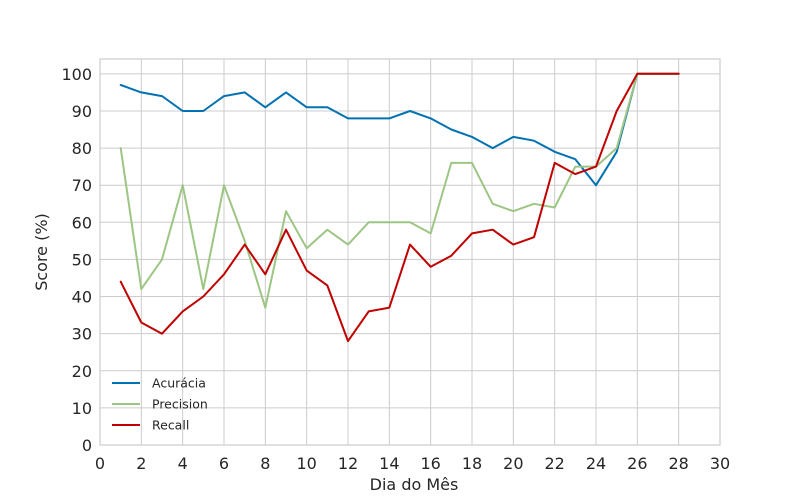 This screenshot has width=800, height=500. What do you see at coordinates (170, 425) in the screenshot?
I see `legend-entry: Recall` at bounding box center [170, 425].